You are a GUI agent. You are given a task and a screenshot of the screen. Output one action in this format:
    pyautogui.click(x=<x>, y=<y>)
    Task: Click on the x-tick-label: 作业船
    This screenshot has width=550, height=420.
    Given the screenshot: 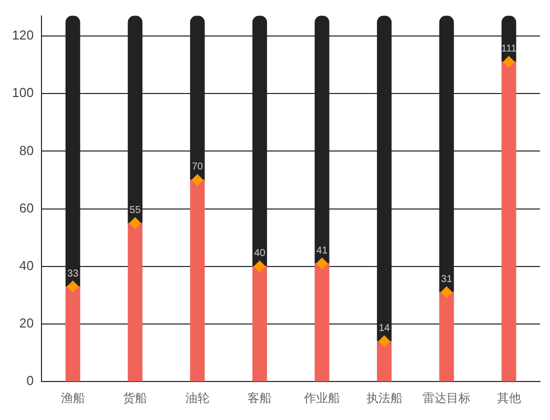 What is the action you would take?
    pyautogui.click(x=321, y=398)
    